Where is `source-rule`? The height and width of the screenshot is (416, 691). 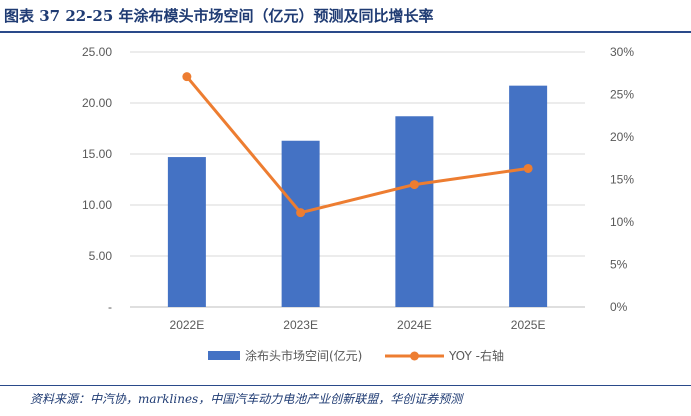 source-rule is located at coordinates (345, 385).